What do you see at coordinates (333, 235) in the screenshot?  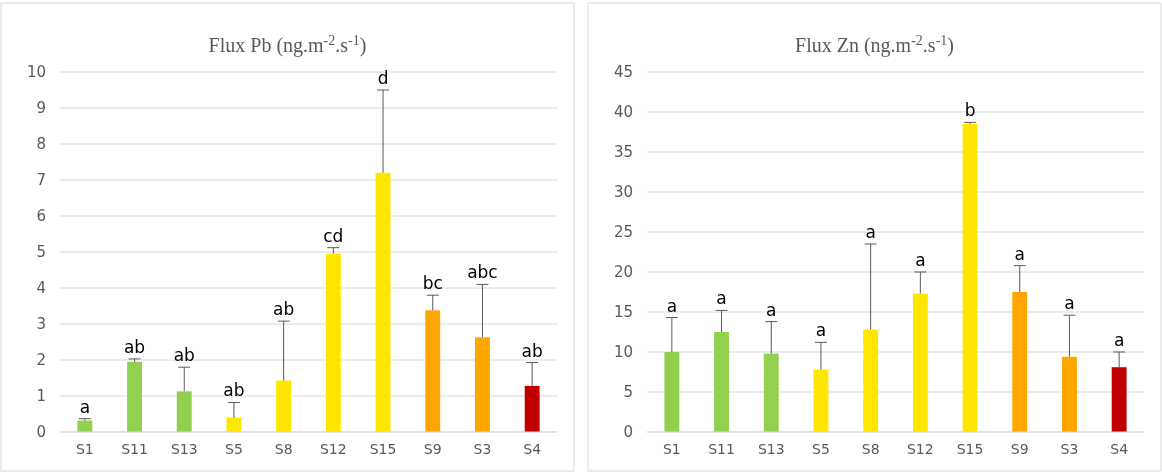 I see `annotation: cd` at bounding box center [333, 235].